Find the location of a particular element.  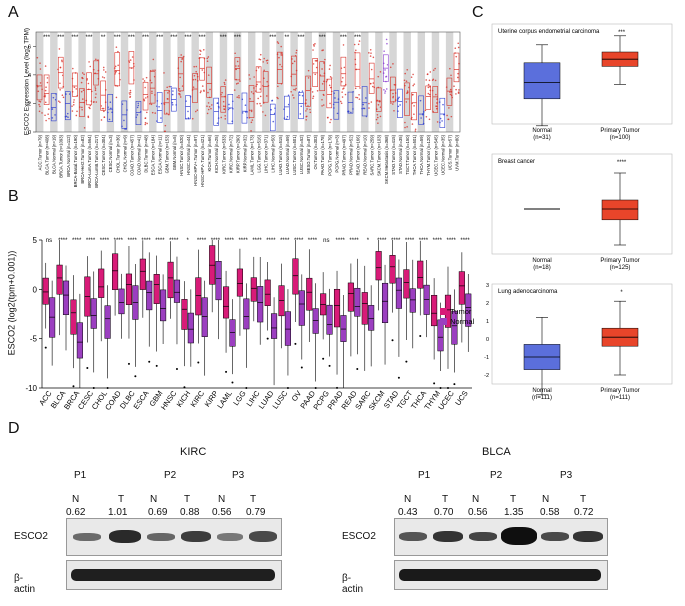

kirc-row-esco2: ESCO2 is located at coordinates (31, 536).